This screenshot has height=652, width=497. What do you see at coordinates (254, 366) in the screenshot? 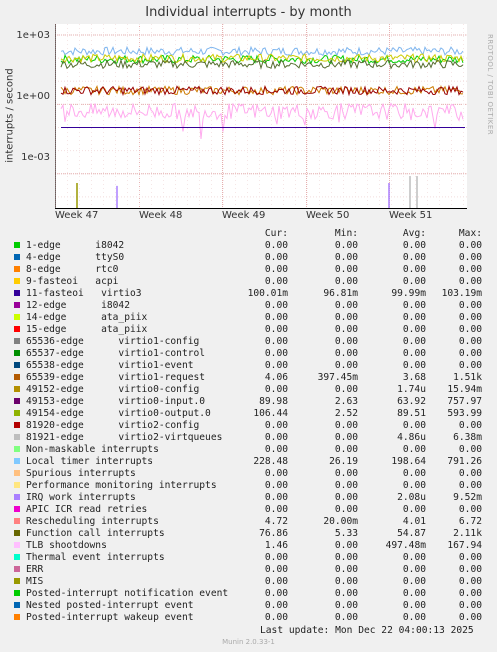
I see `legend-row: 65538-edge virtio1-event 0.00 0.00 0.00 0.00` at bounding box center [254, 366].